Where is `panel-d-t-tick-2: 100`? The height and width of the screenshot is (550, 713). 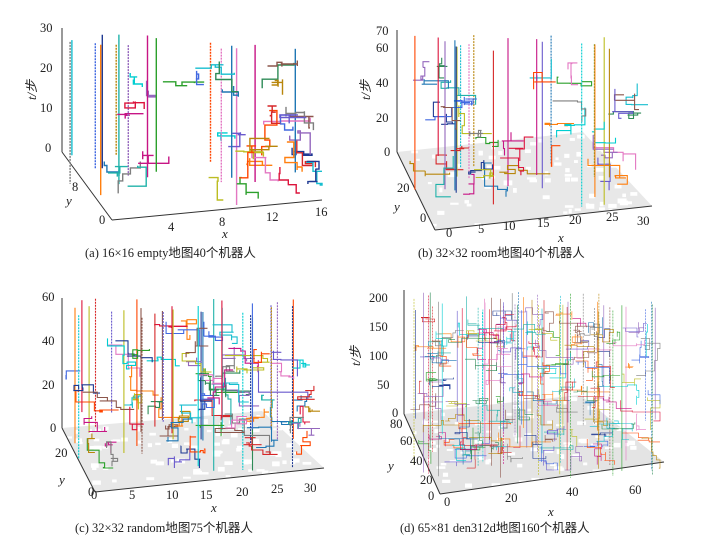 panel-d-t-tick-2: 100 is located at coordinates (378, 356).